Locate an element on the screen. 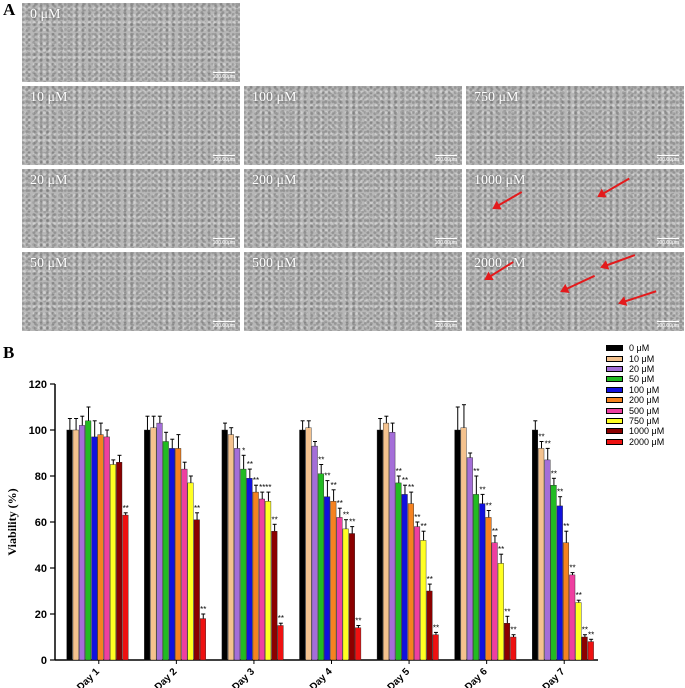 This screenshot has height=688, width=685. legend-label: 500 μM is located at coordinates (644, 410).